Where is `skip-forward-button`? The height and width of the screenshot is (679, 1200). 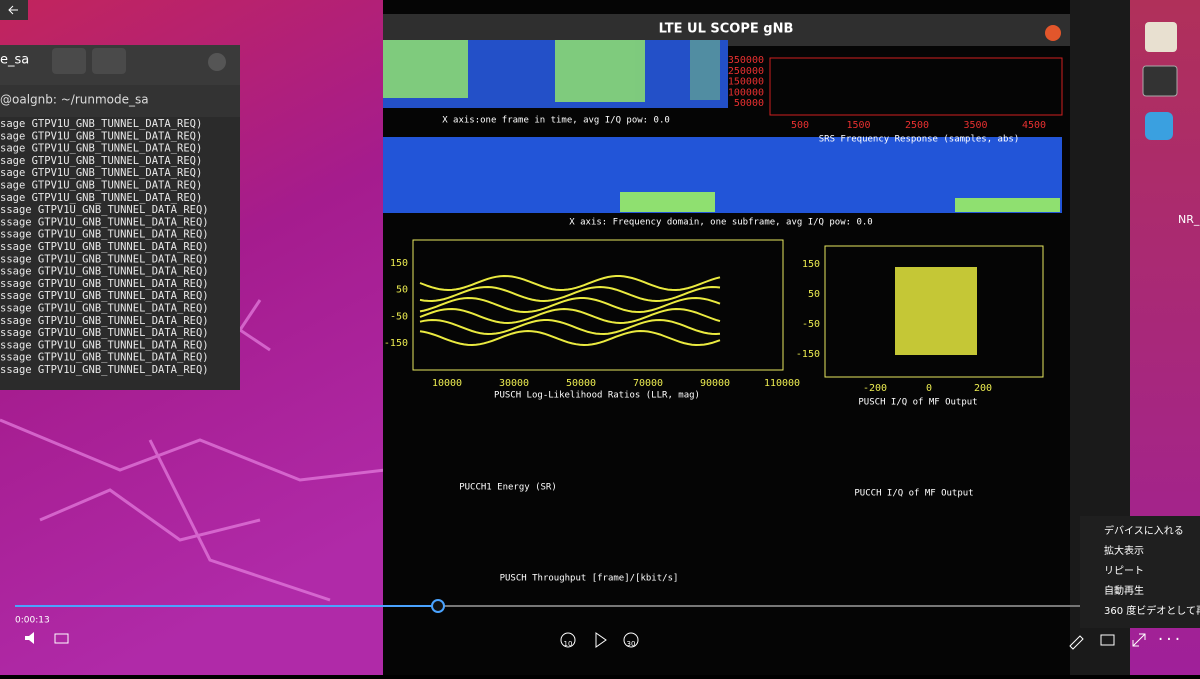 skip-forward-button is located at coordinates (631, 640).